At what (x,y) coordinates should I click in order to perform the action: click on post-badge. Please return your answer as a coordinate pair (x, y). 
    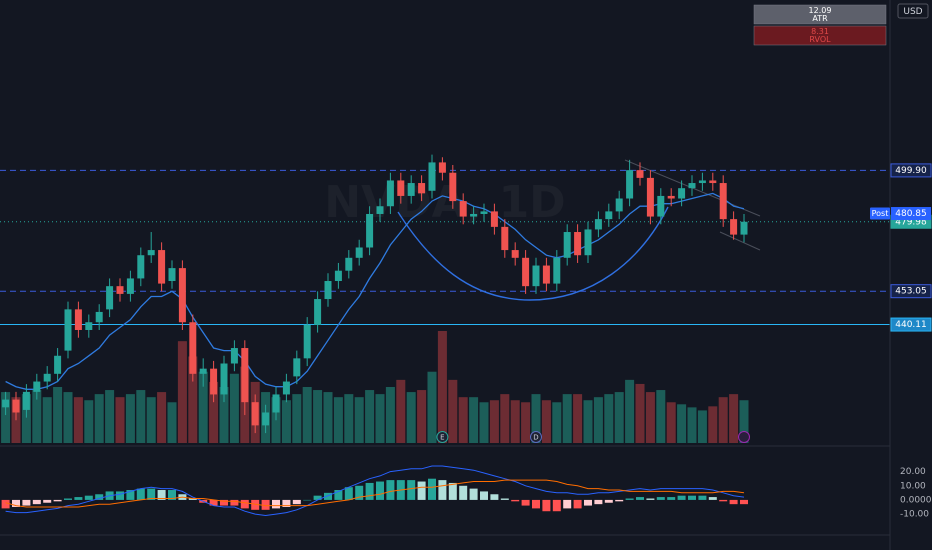
    Looking at the image, I should click on (911, 214).